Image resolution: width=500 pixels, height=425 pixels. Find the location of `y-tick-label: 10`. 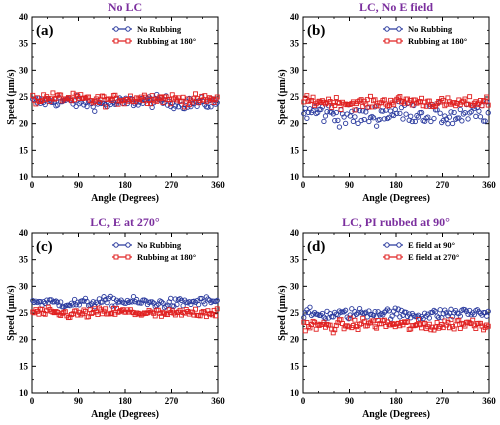

y-tick-label: 10 is located at coordinates (295, 393).